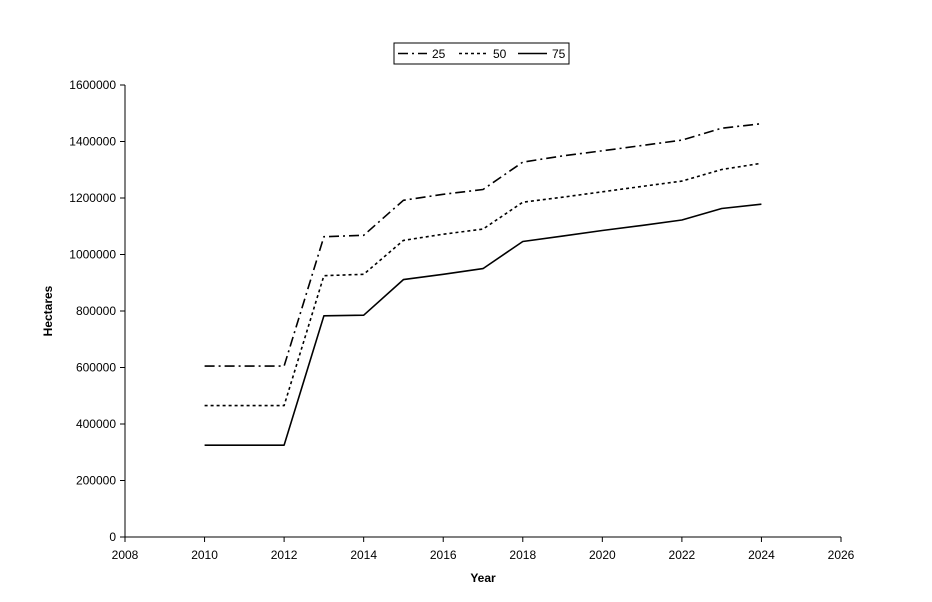  What do you see at coordinates (204, 555) in the screenshot?
I see `x-tick-label: 2010` at bounding box center [204, 555].